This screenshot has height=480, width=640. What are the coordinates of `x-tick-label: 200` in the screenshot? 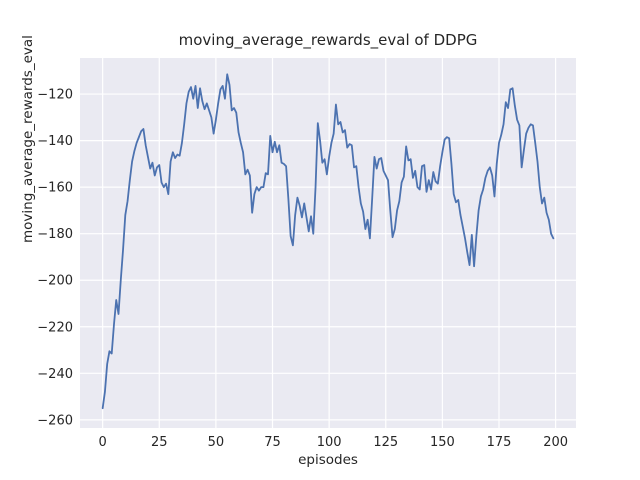 It's located at (555, 442).